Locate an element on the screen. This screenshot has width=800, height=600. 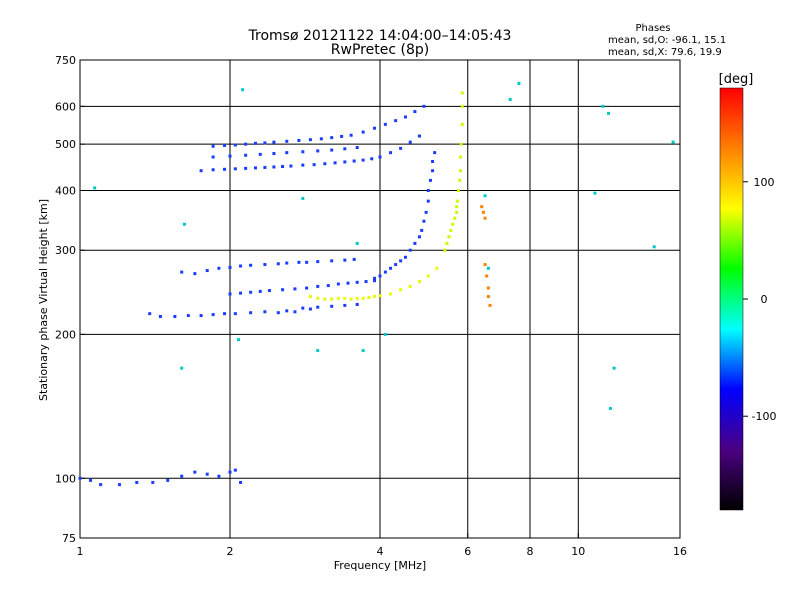
x-tick-label: 4 is located at coordinates (380, 551).